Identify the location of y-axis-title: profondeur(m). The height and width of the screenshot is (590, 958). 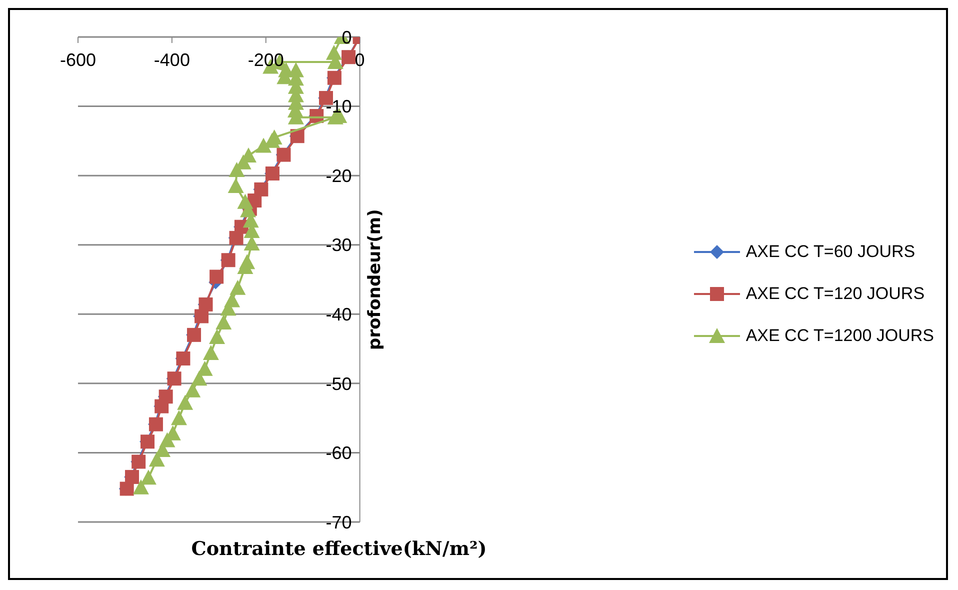
(374, 279).